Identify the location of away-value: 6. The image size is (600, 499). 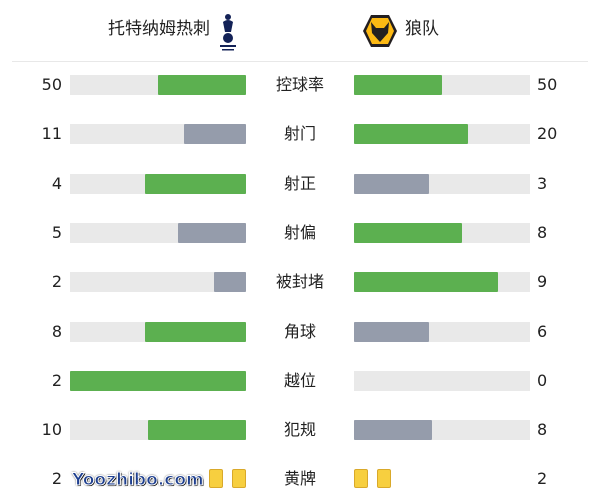
(542, 331).